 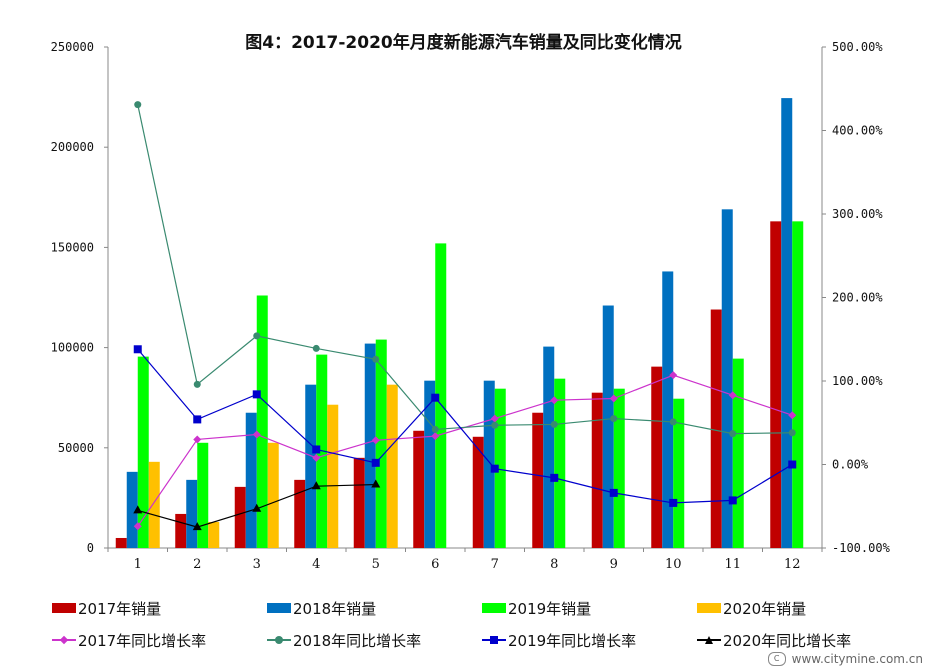 What do you see at coordinates (679, 473) in the screenshot?
I see `bar-2019年销量-10` at bounding box center [679, 473].